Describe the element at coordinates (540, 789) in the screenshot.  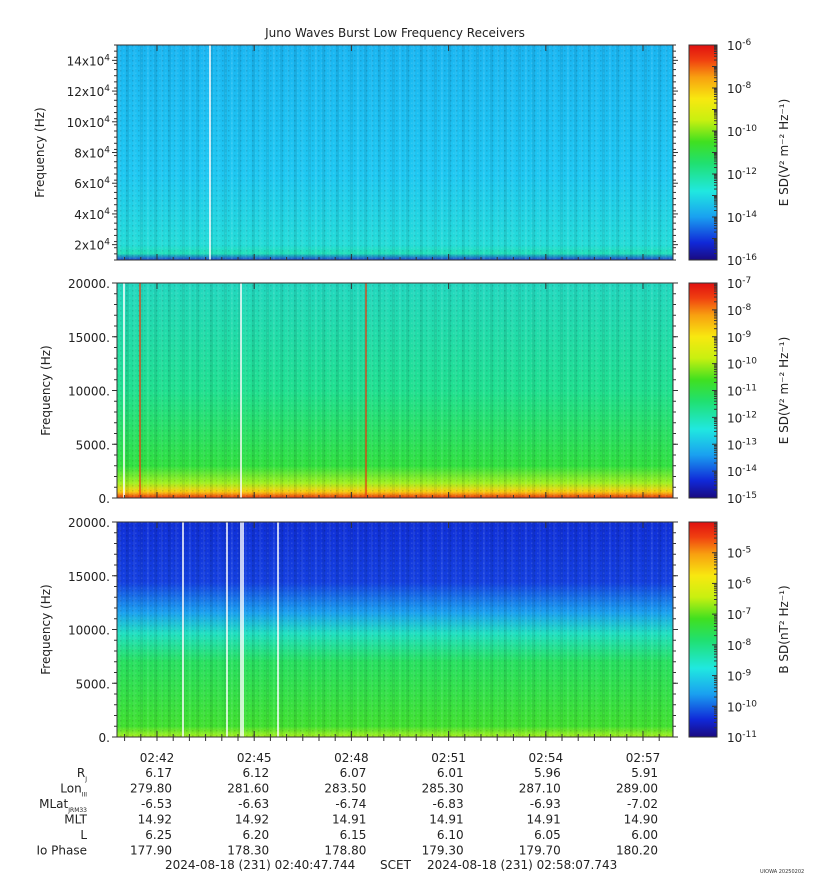
I see `ephemeris-value: 287.10` at that location.